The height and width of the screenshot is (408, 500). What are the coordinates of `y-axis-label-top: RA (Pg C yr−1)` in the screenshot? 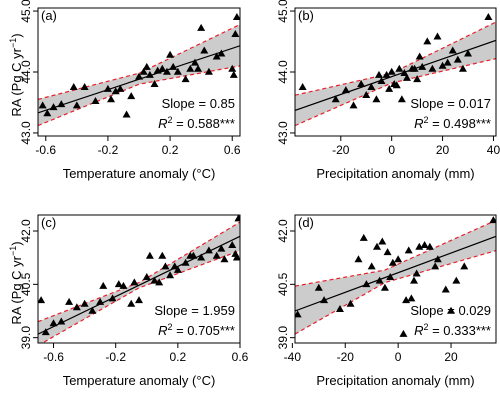 It's located at (16, 74).